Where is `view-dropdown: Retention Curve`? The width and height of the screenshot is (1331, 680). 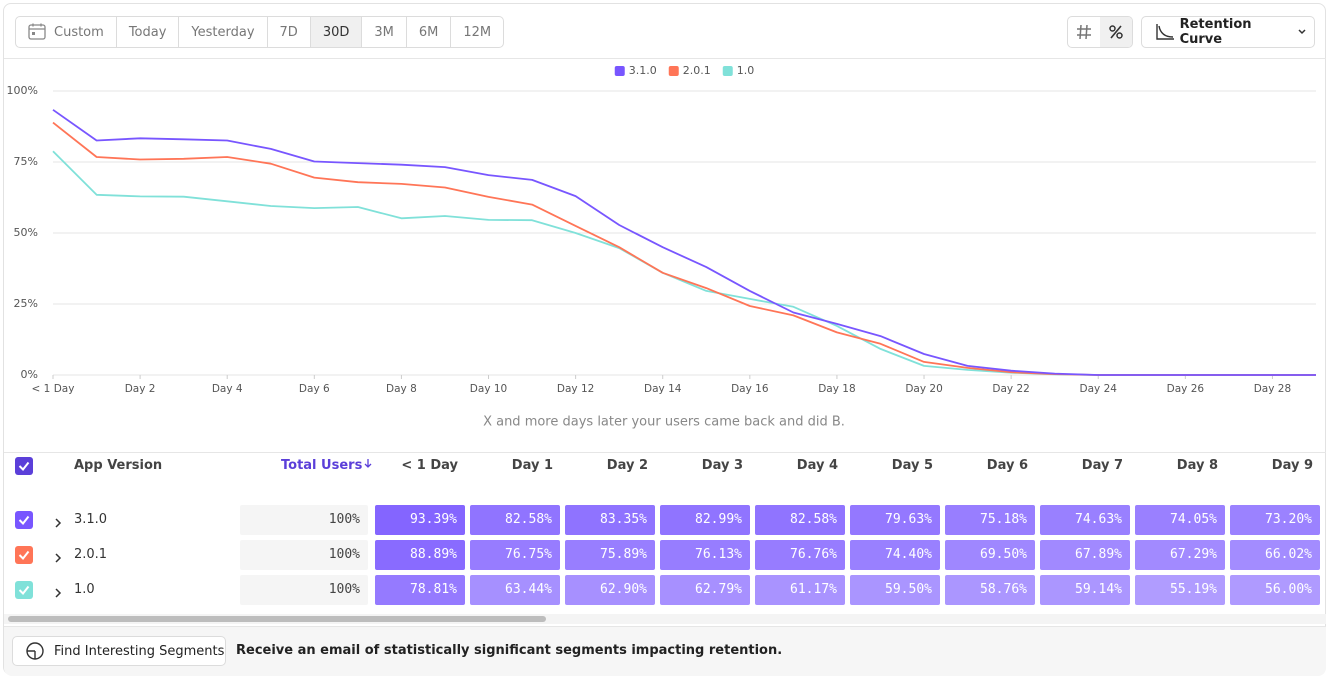
view-dropdown: Retention Curve is located at coordinates (1228, 32).